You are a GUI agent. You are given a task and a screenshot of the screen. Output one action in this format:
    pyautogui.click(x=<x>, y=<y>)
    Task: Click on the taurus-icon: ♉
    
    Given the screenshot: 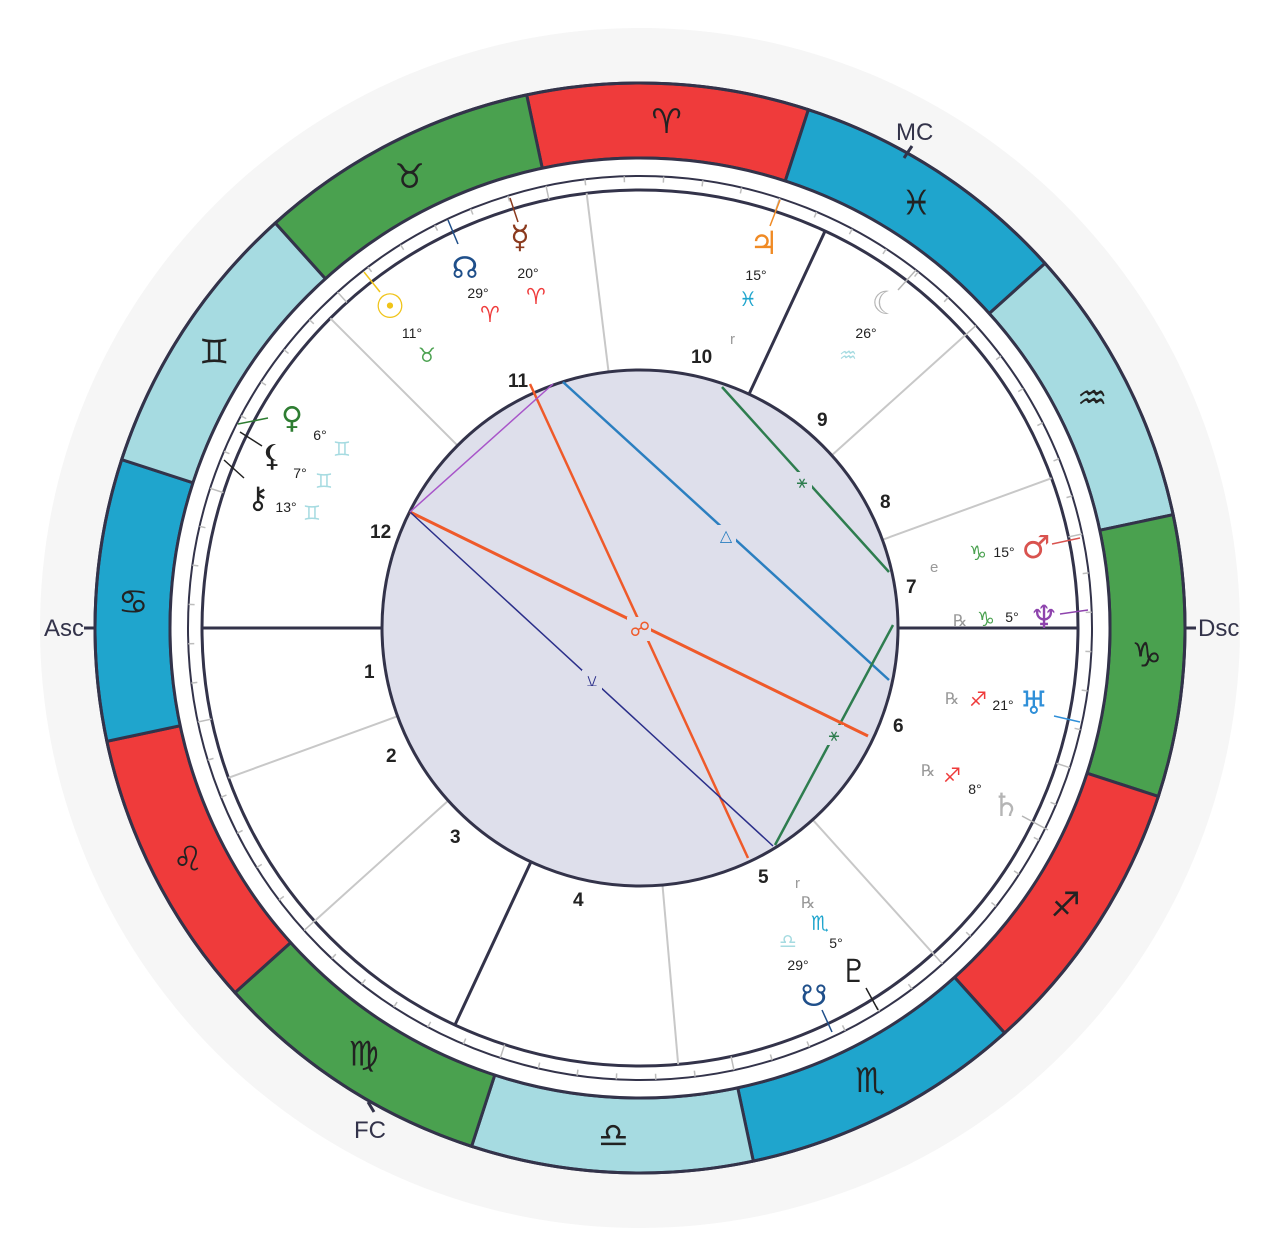 What is the action you would take?
    pyautogui.click(x=409, y=177)
    